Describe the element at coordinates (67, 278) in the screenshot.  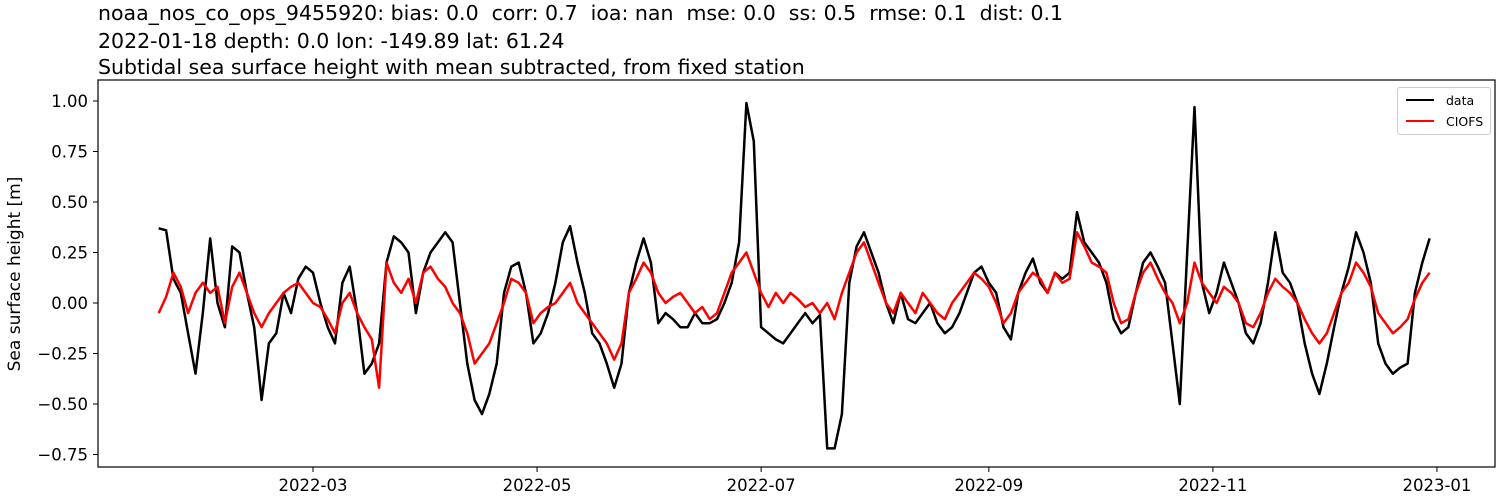
I see `y-axis: 1.00 0.75 0.50 0.25 0.00 −0.25 −0.50 −0.75` at that location.